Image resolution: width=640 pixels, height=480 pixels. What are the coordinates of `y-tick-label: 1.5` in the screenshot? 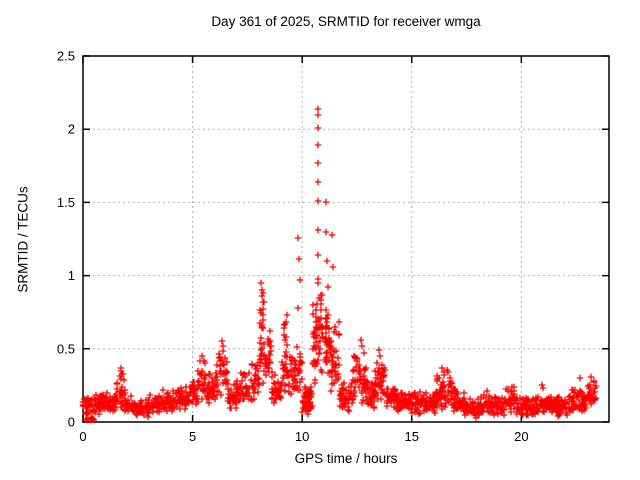 It's located at (66, 202).